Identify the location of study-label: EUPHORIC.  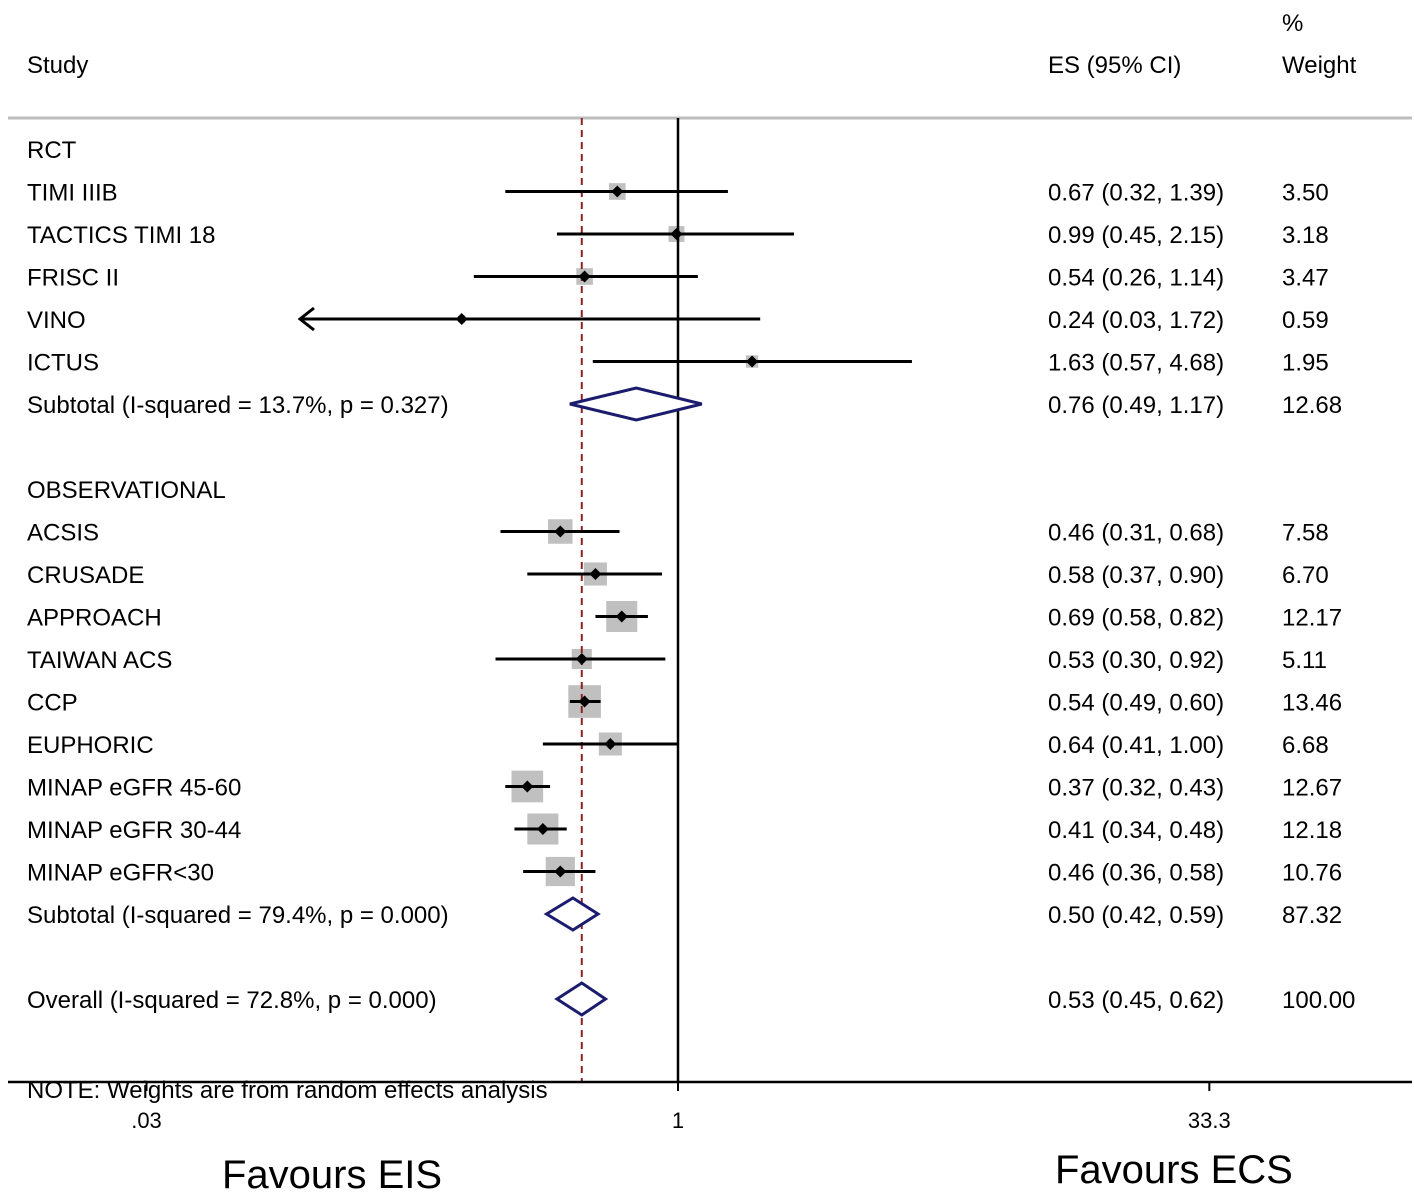
(90, 745).